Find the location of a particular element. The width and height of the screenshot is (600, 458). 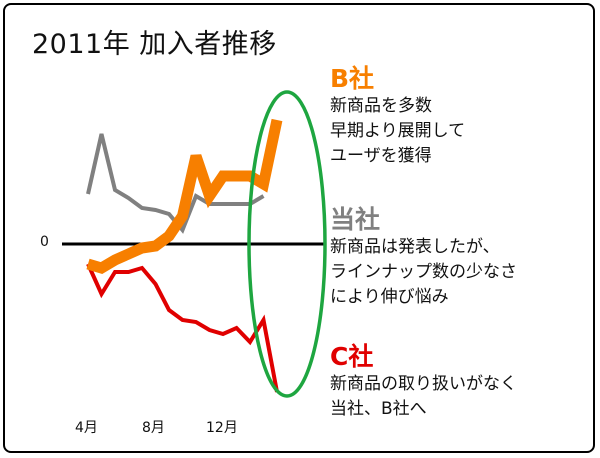

annotation-our-line: ラインナップ数の少なさ is located at coordinates (423, 272).